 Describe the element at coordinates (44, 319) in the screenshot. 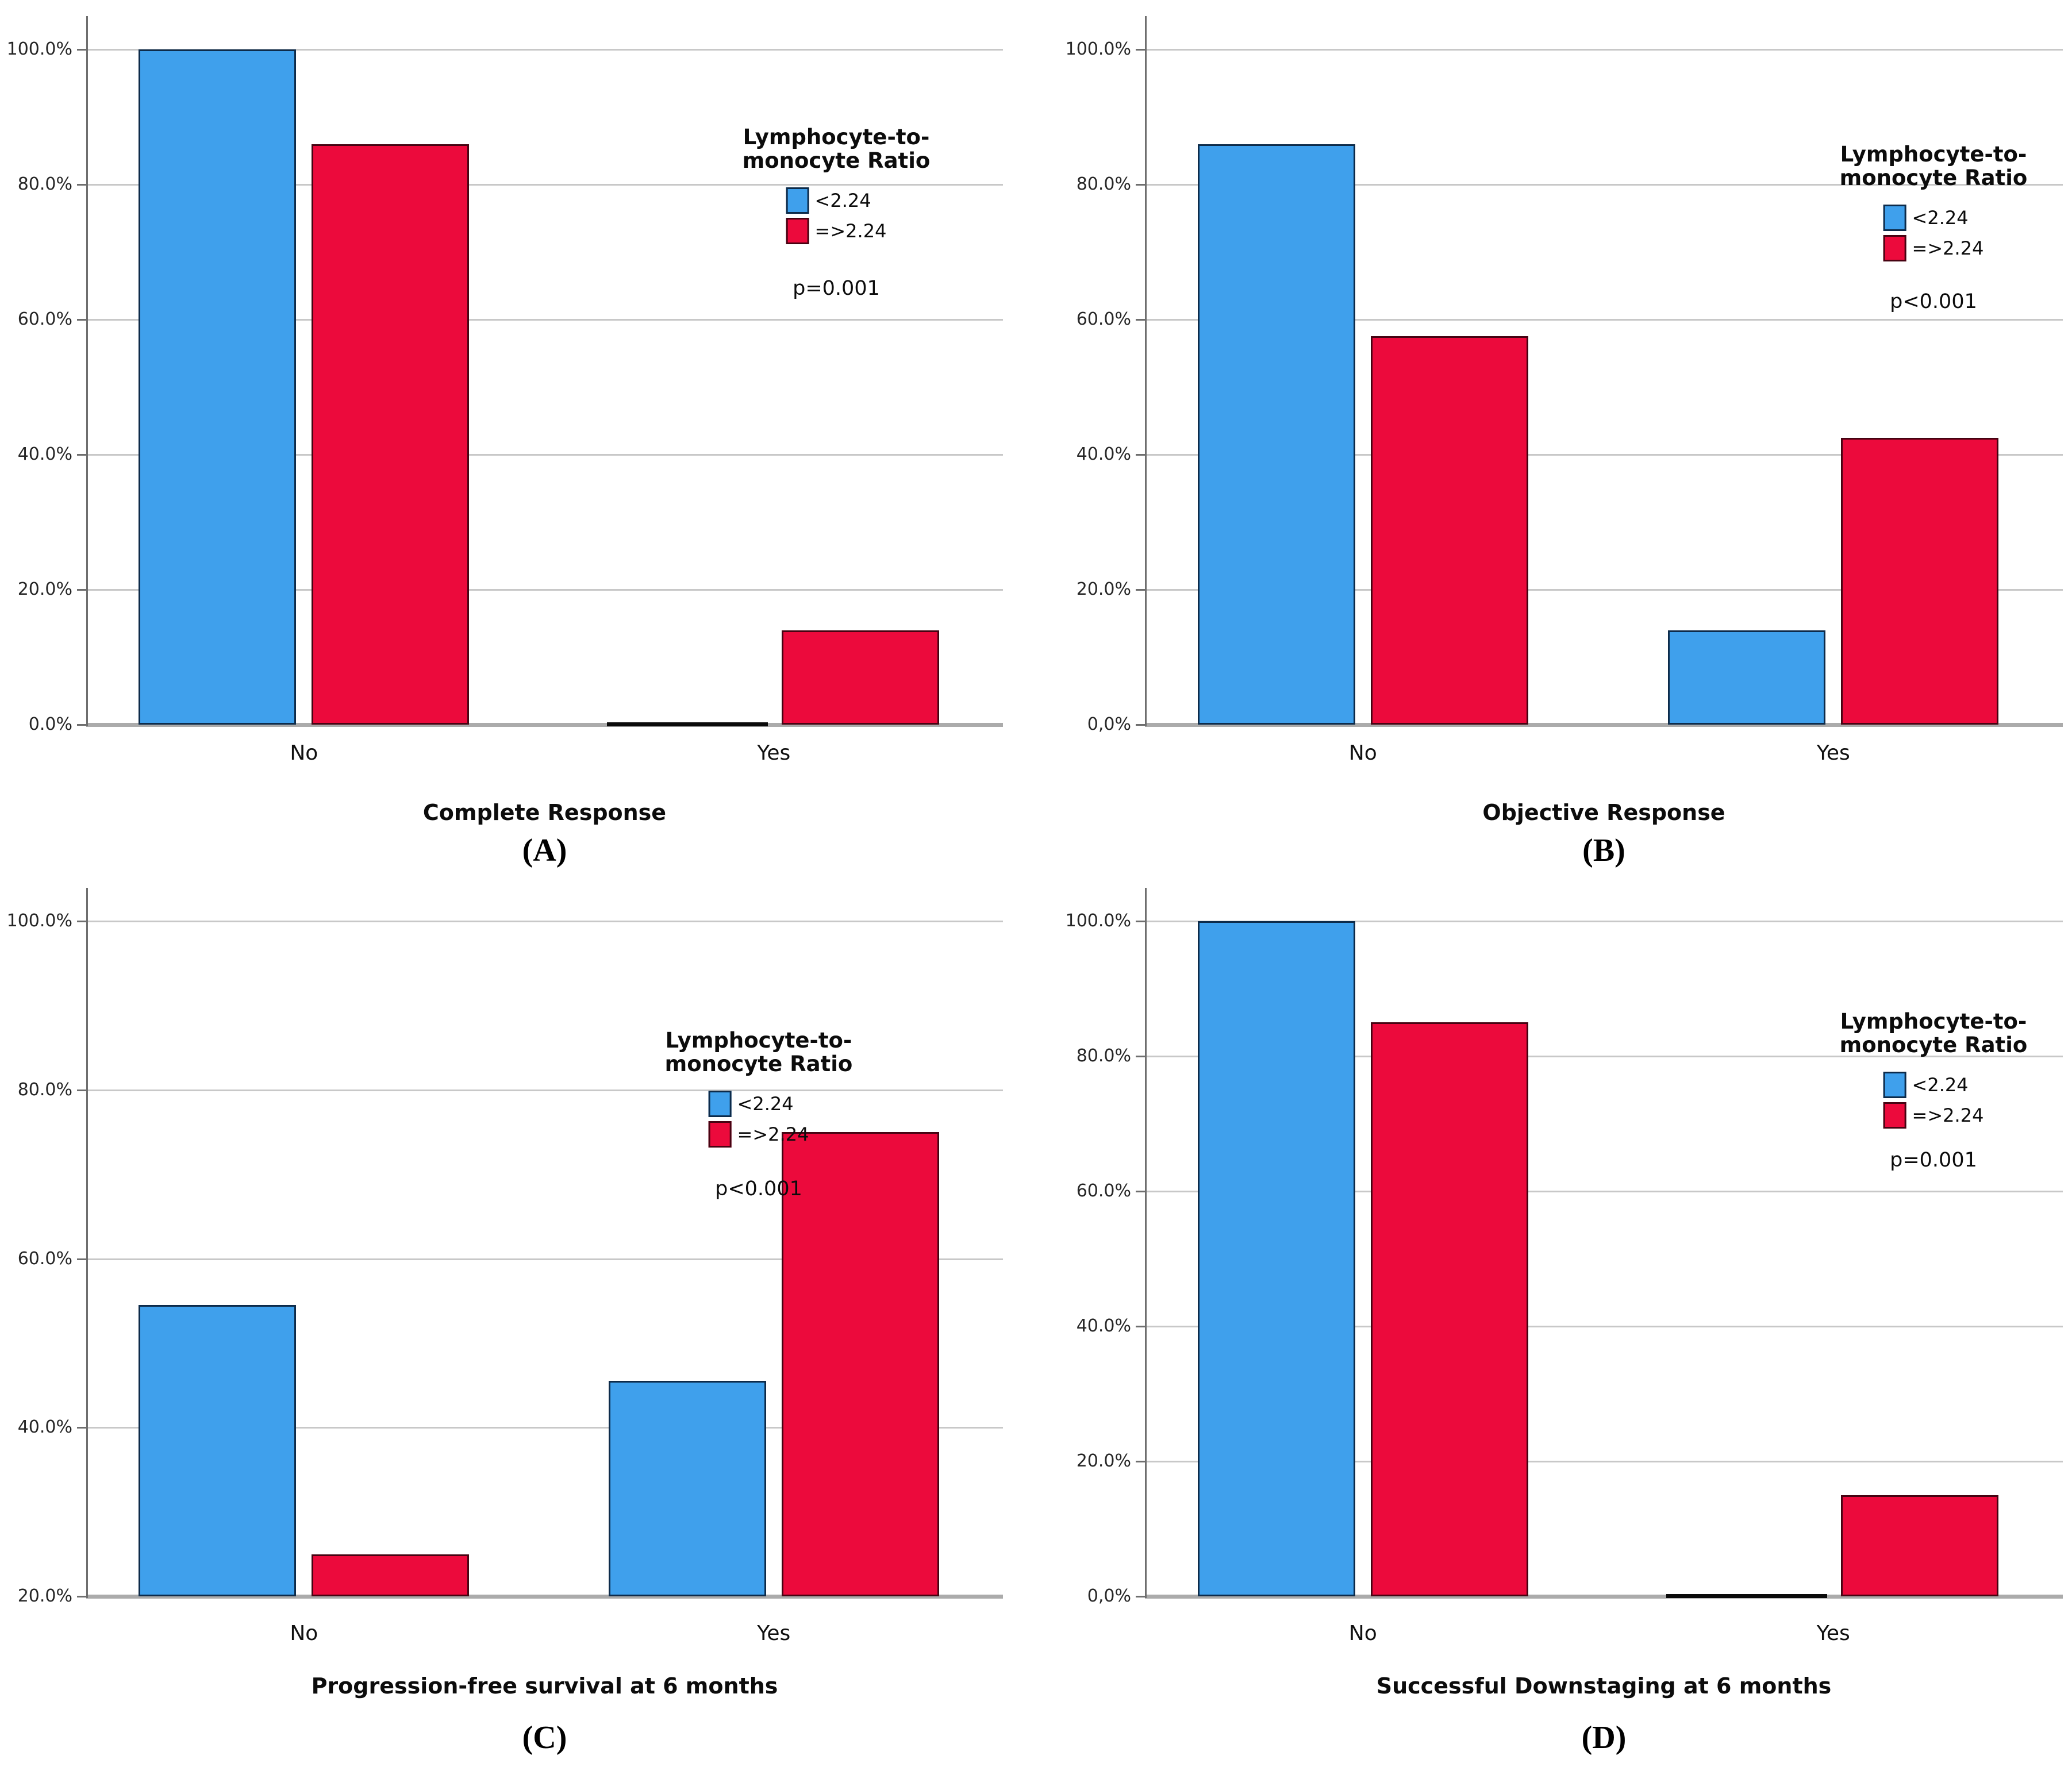

I see `y-tick-label: 60.0%` at that location.